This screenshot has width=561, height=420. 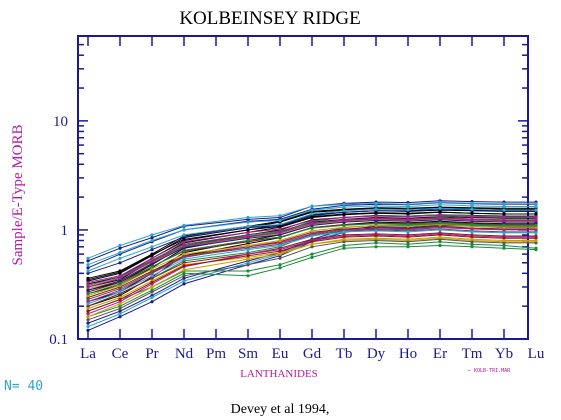 I want to click on chart-title: KOLBEINSEY RIDGE, so click(x=269, y=18).